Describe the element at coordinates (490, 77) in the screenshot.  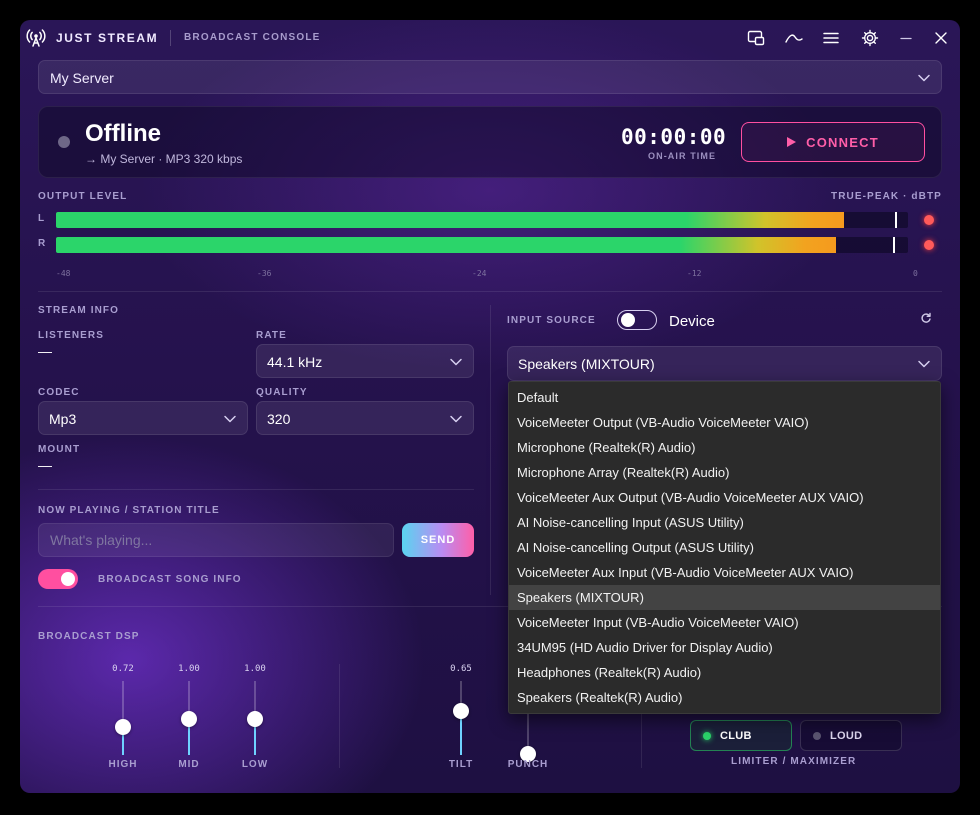
I see `server-select: My Server` at that location.